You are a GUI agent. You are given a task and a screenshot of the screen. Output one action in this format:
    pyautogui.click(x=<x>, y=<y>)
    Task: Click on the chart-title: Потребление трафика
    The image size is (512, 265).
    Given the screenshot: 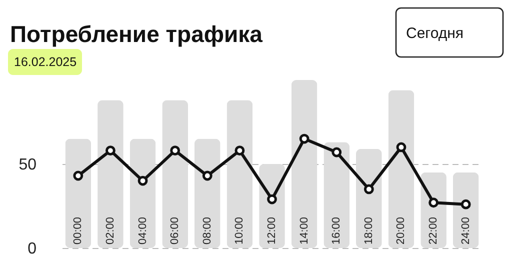 What is the action you would take?
    pyautogui.click(x=136, y=34)
    